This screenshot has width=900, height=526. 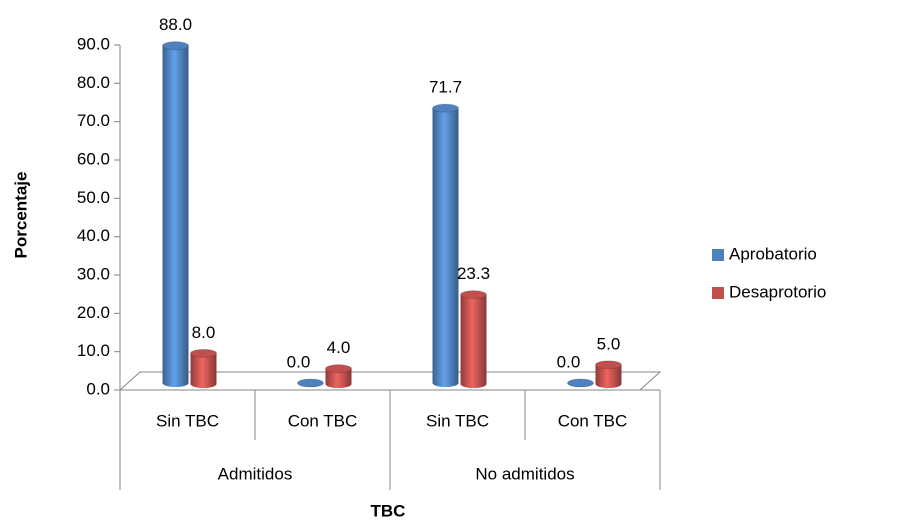 I want to click on value-label: 23.3, so click(x=473, y=273).